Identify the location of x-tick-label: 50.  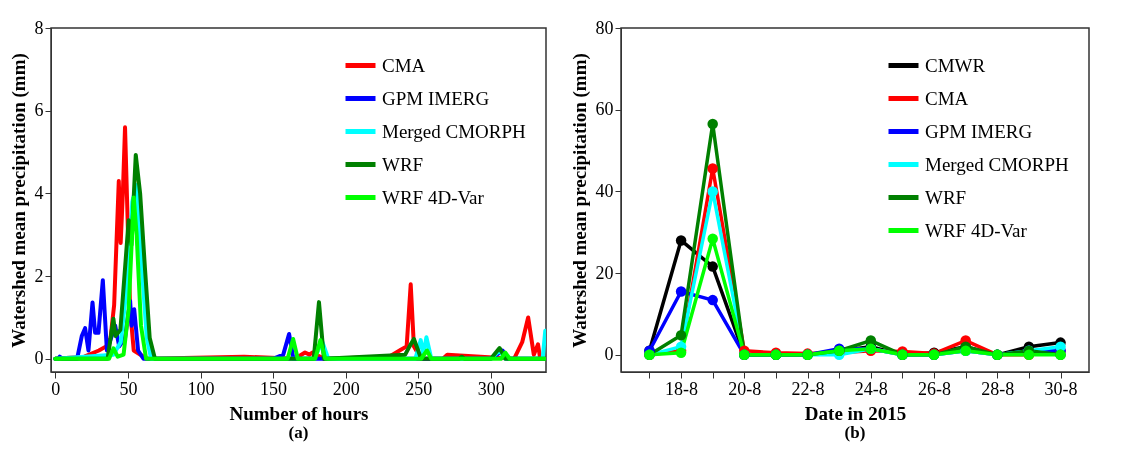
(128, 388).